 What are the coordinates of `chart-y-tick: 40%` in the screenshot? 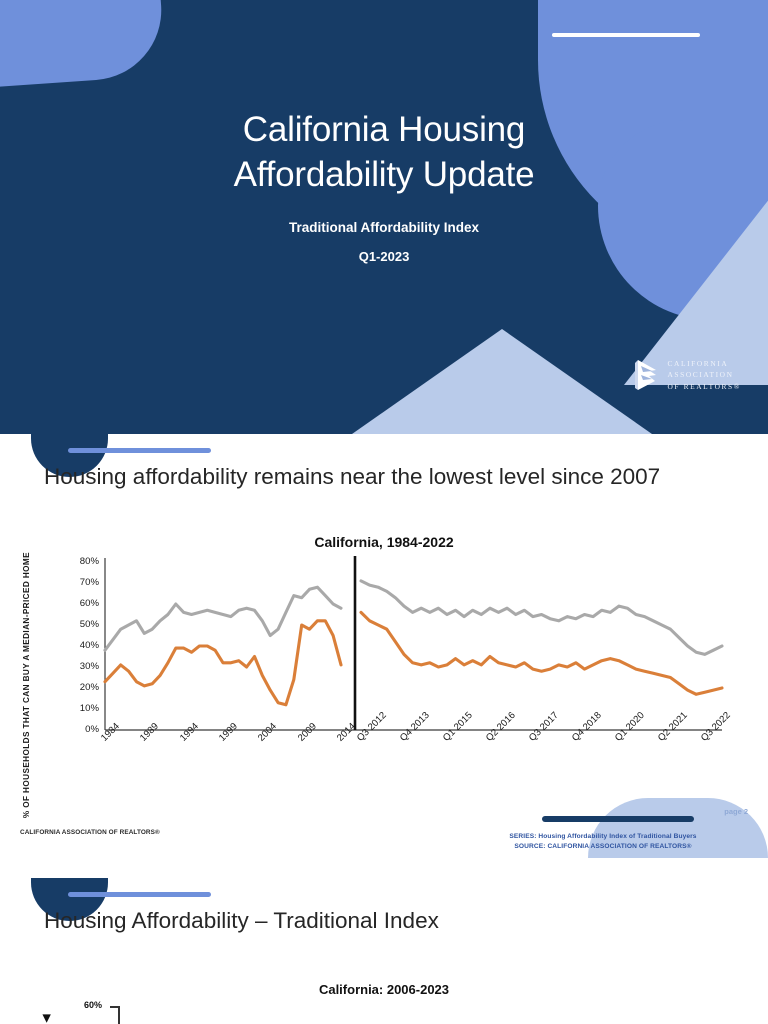 It's located at (89, 645).